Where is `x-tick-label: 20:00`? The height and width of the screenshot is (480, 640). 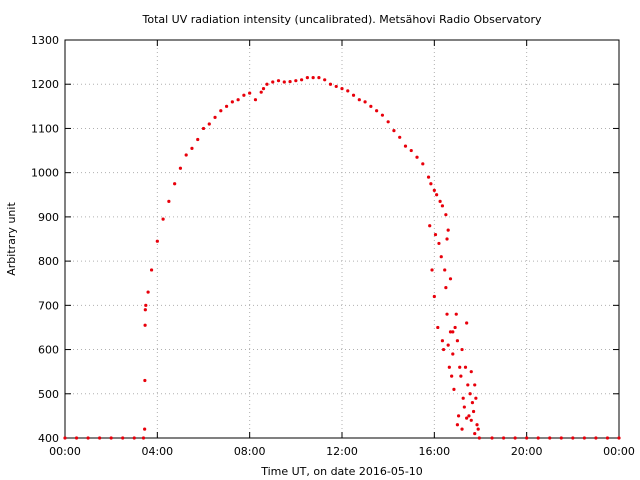 x-tick-label: 20:00 is located at coordinates (527, 451).